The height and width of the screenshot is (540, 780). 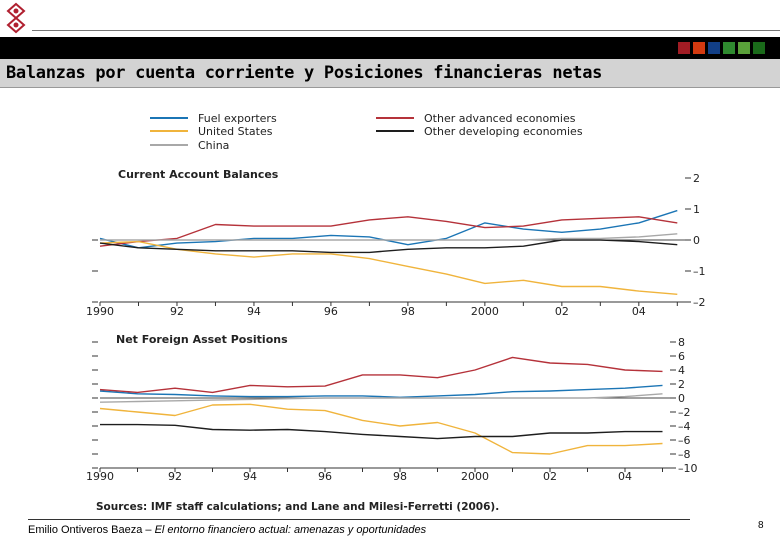 What do you see at coordinates (681, 356) in the screenshot?
I see `y-tick-label: 6` at bounding box center [681, 356].